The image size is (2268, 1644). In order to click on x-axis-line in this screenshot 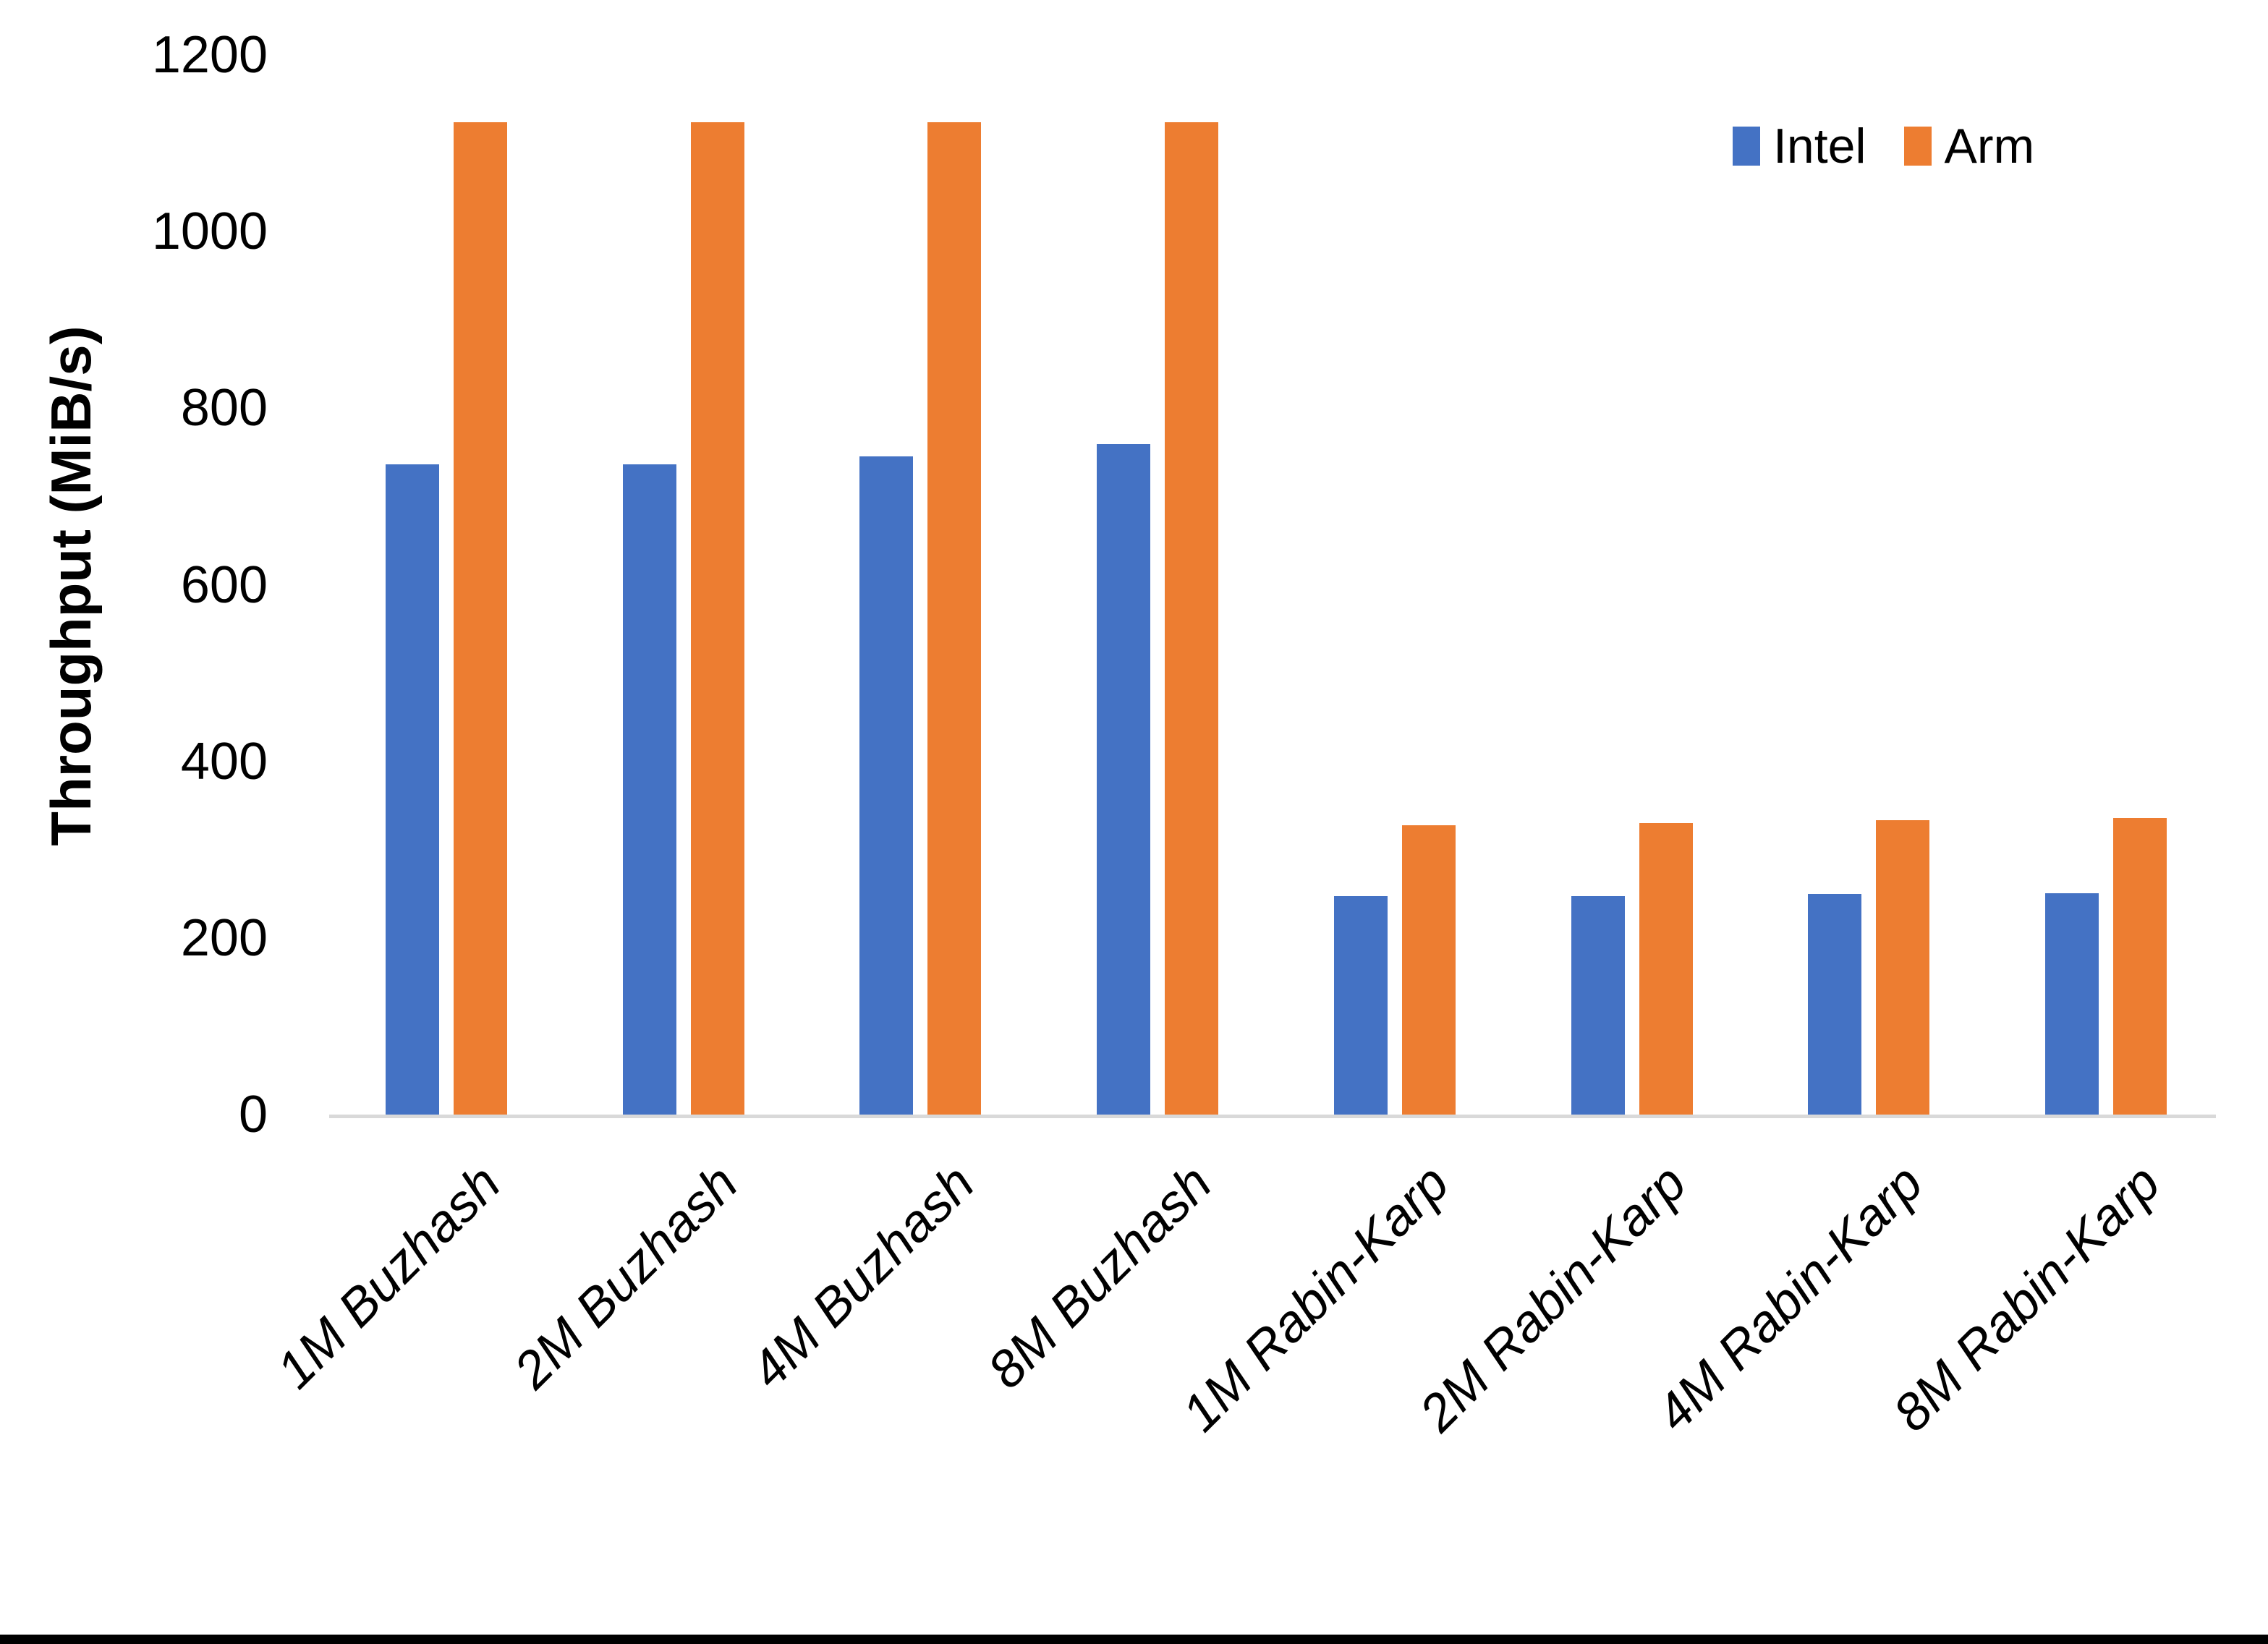, I will do `click(1272, 1116)`.